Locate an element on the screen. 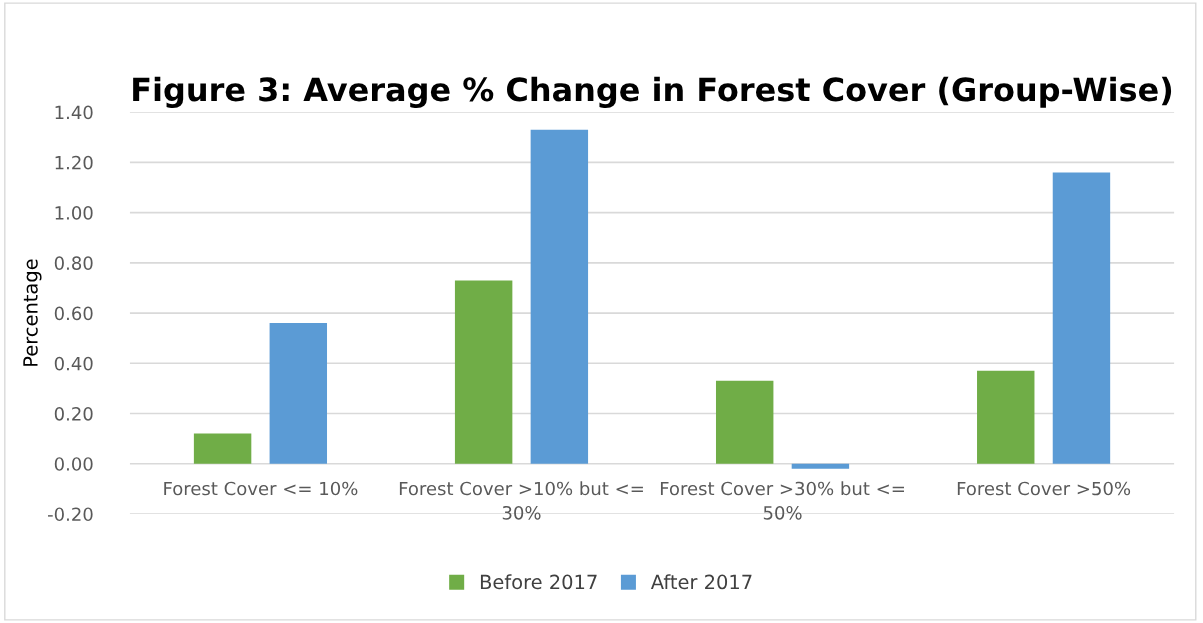  y-tick-label: 0.40 is located at coordinates (73, 363).